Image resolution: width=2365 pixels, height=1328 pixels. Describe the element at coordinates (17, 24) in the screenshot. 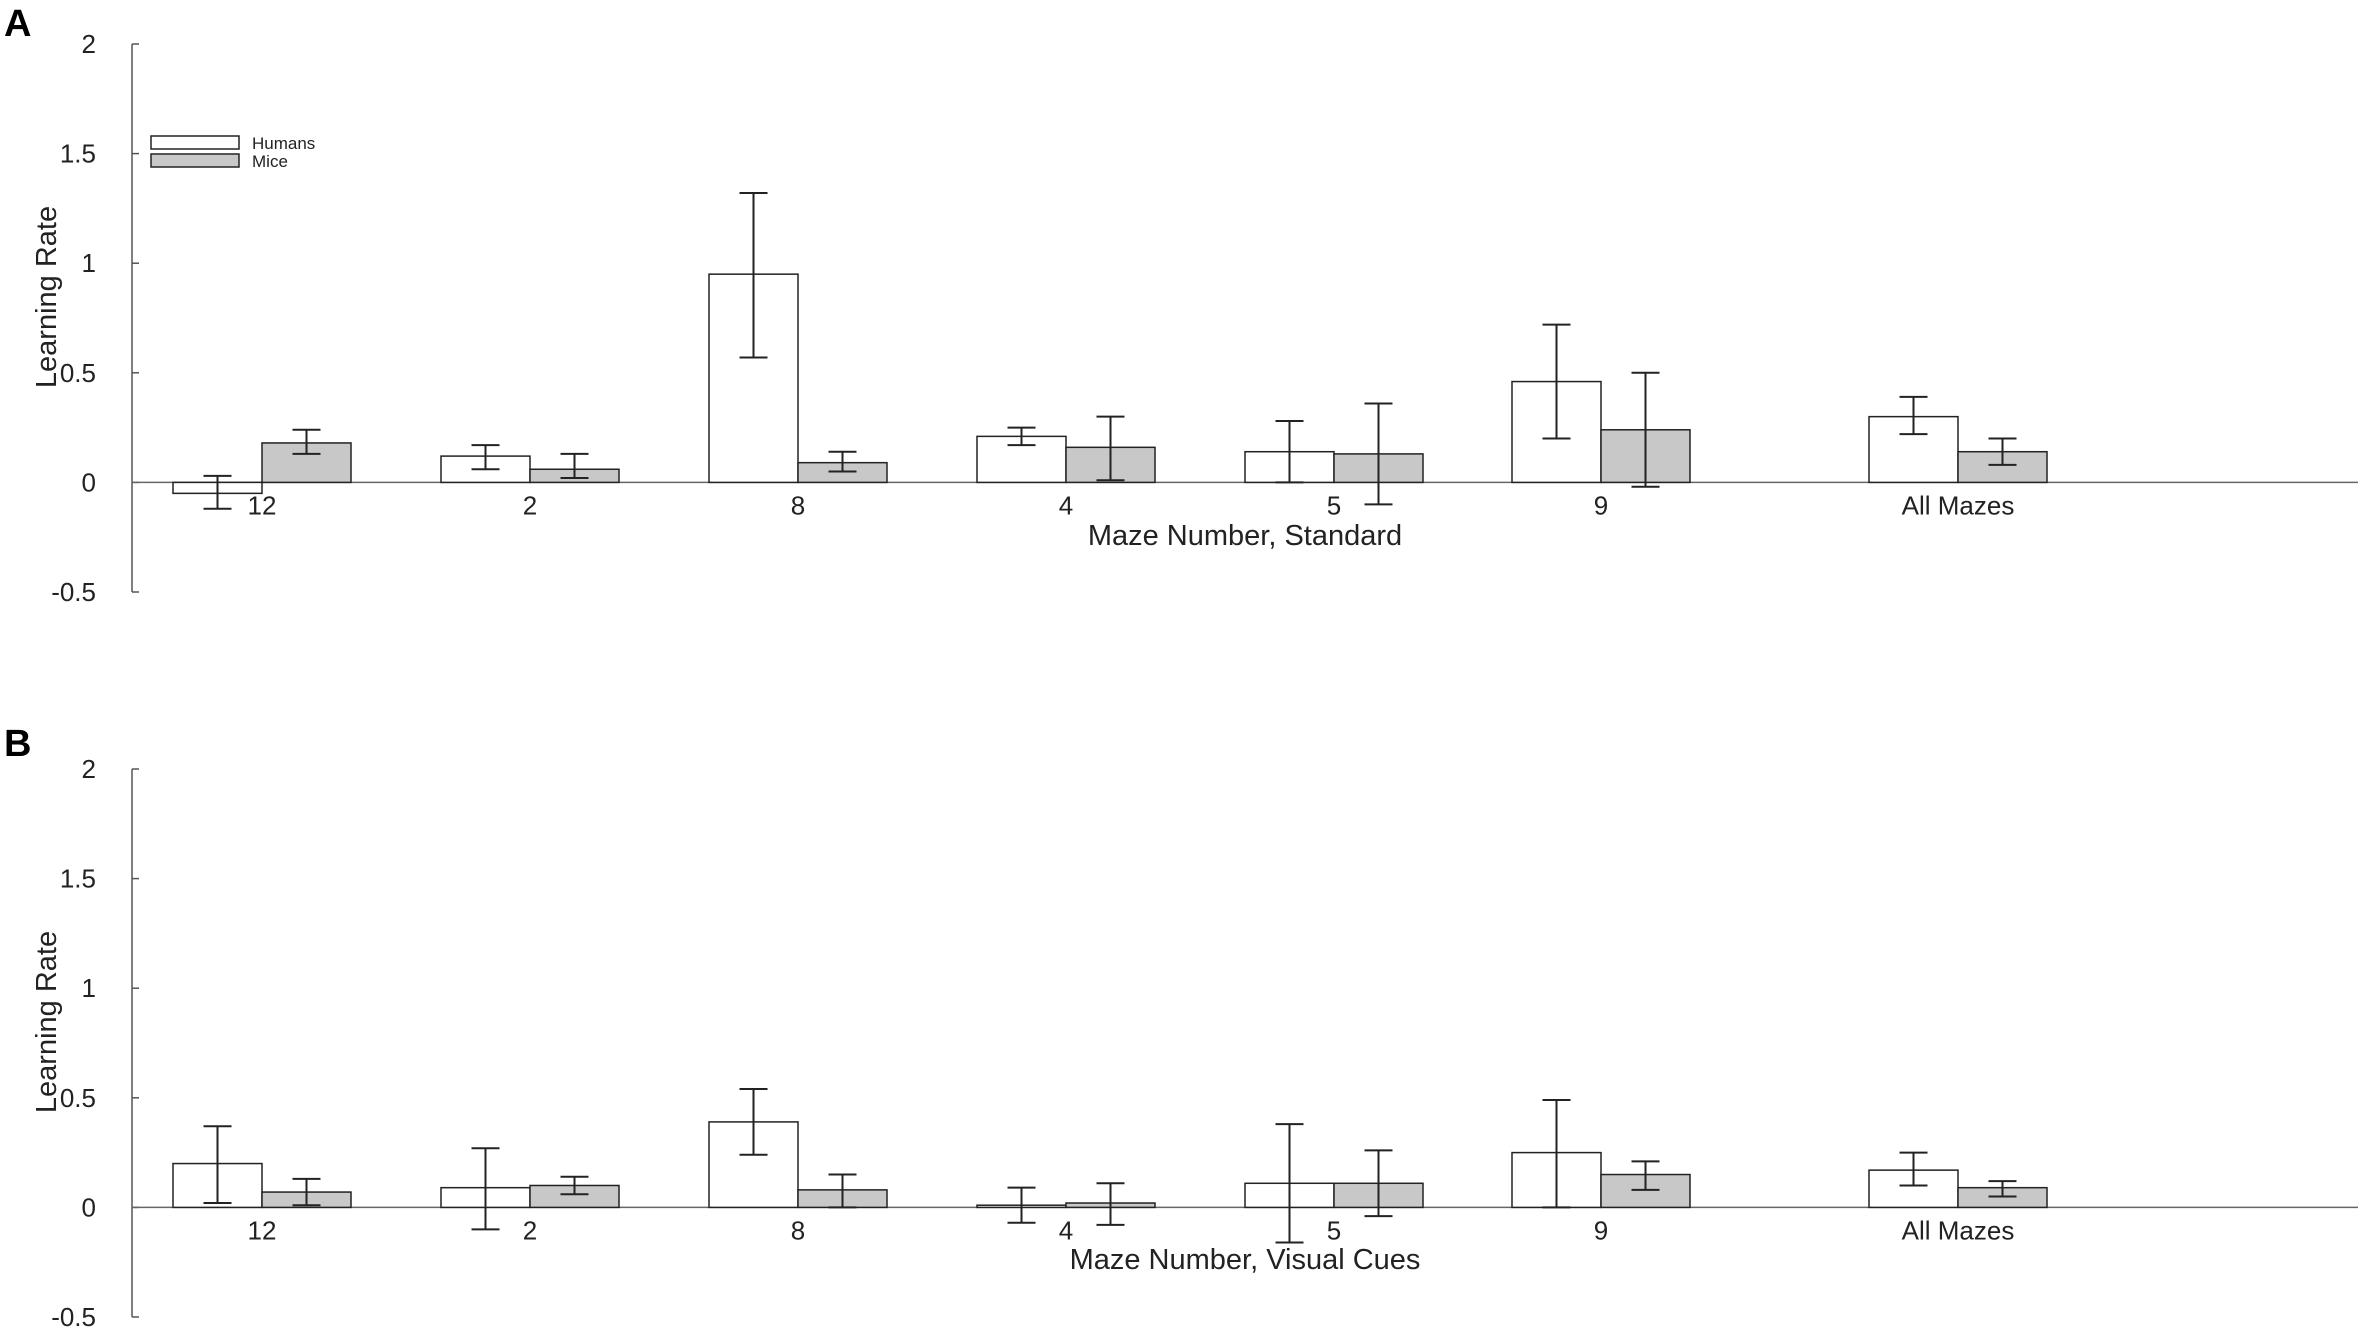

I see `panel-letter-a: A` at that location.